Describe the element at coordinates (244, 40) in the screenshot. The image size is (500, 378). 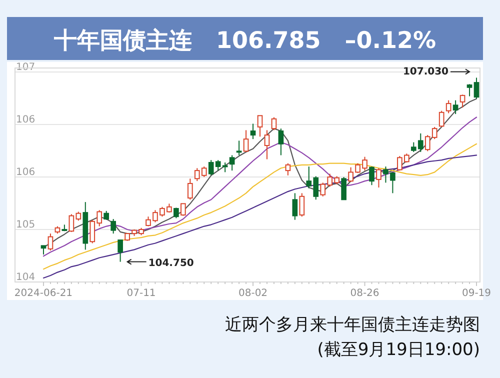
I see `chart-title: 十年国债主连 106.785 –0.12%` at that location.